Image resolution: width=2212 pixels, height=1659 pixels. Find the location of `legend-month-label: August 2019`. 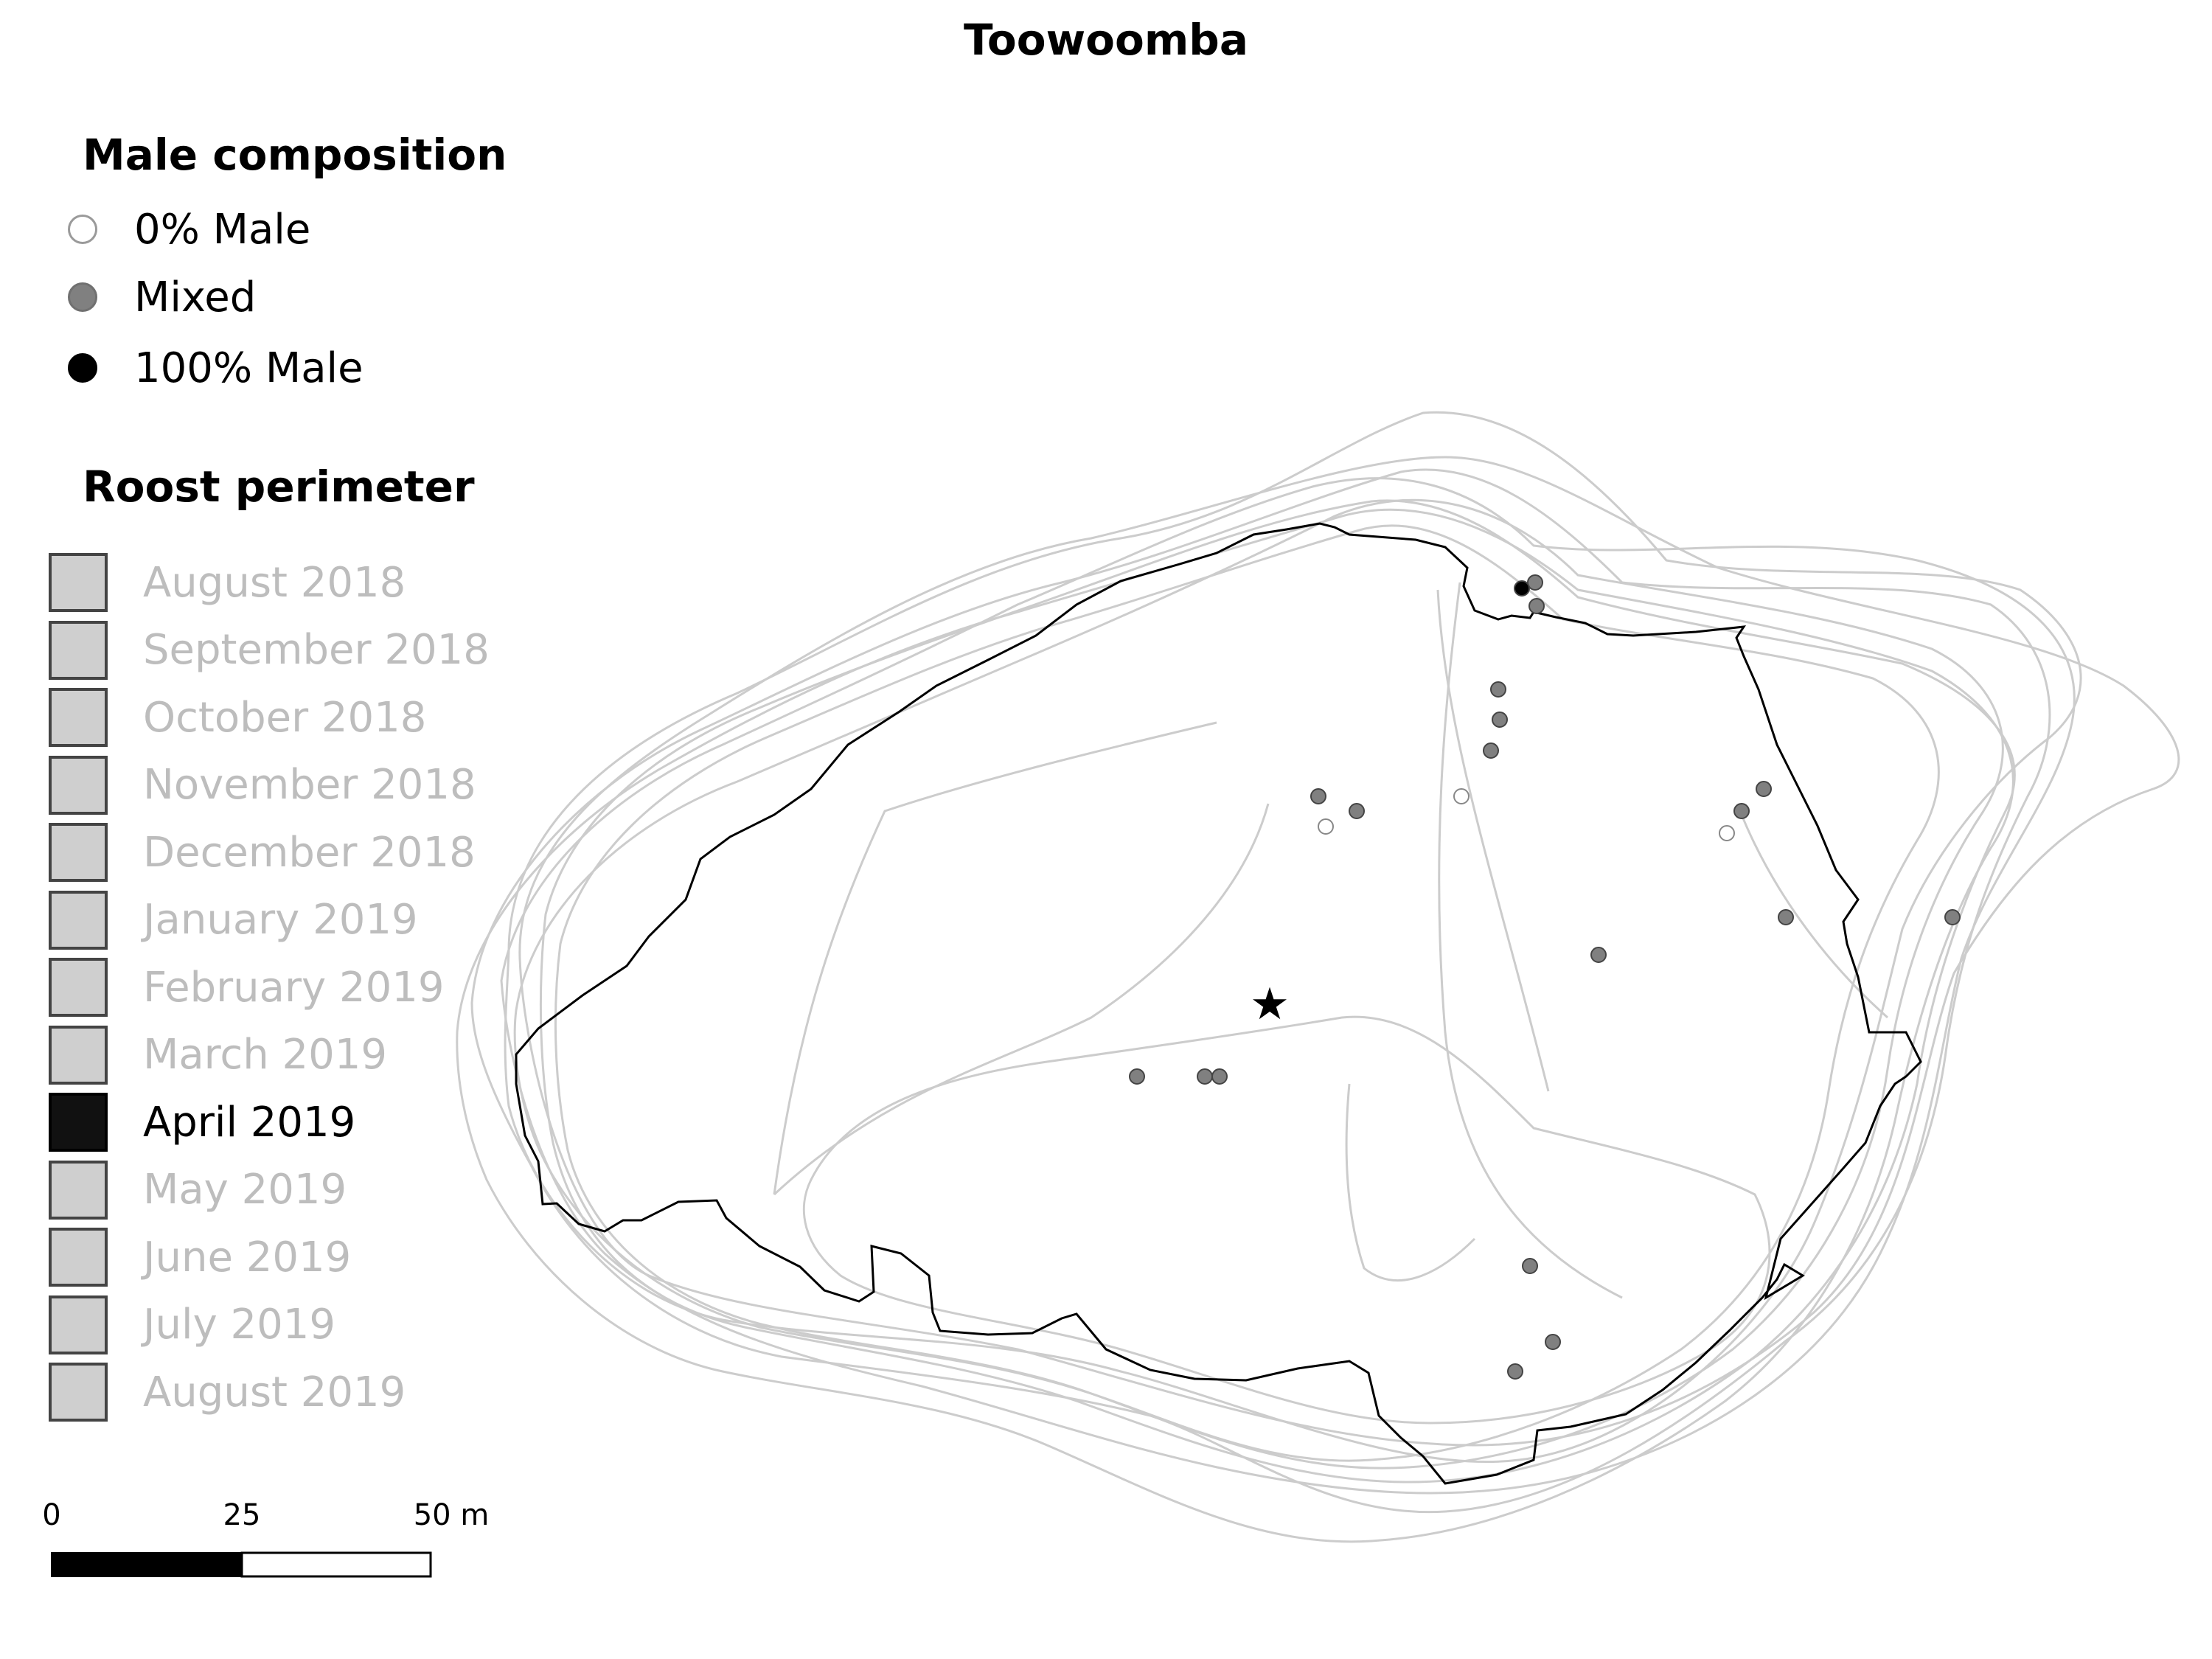

legend-month-label: August 2019 is located at coordinates (274, 1392).